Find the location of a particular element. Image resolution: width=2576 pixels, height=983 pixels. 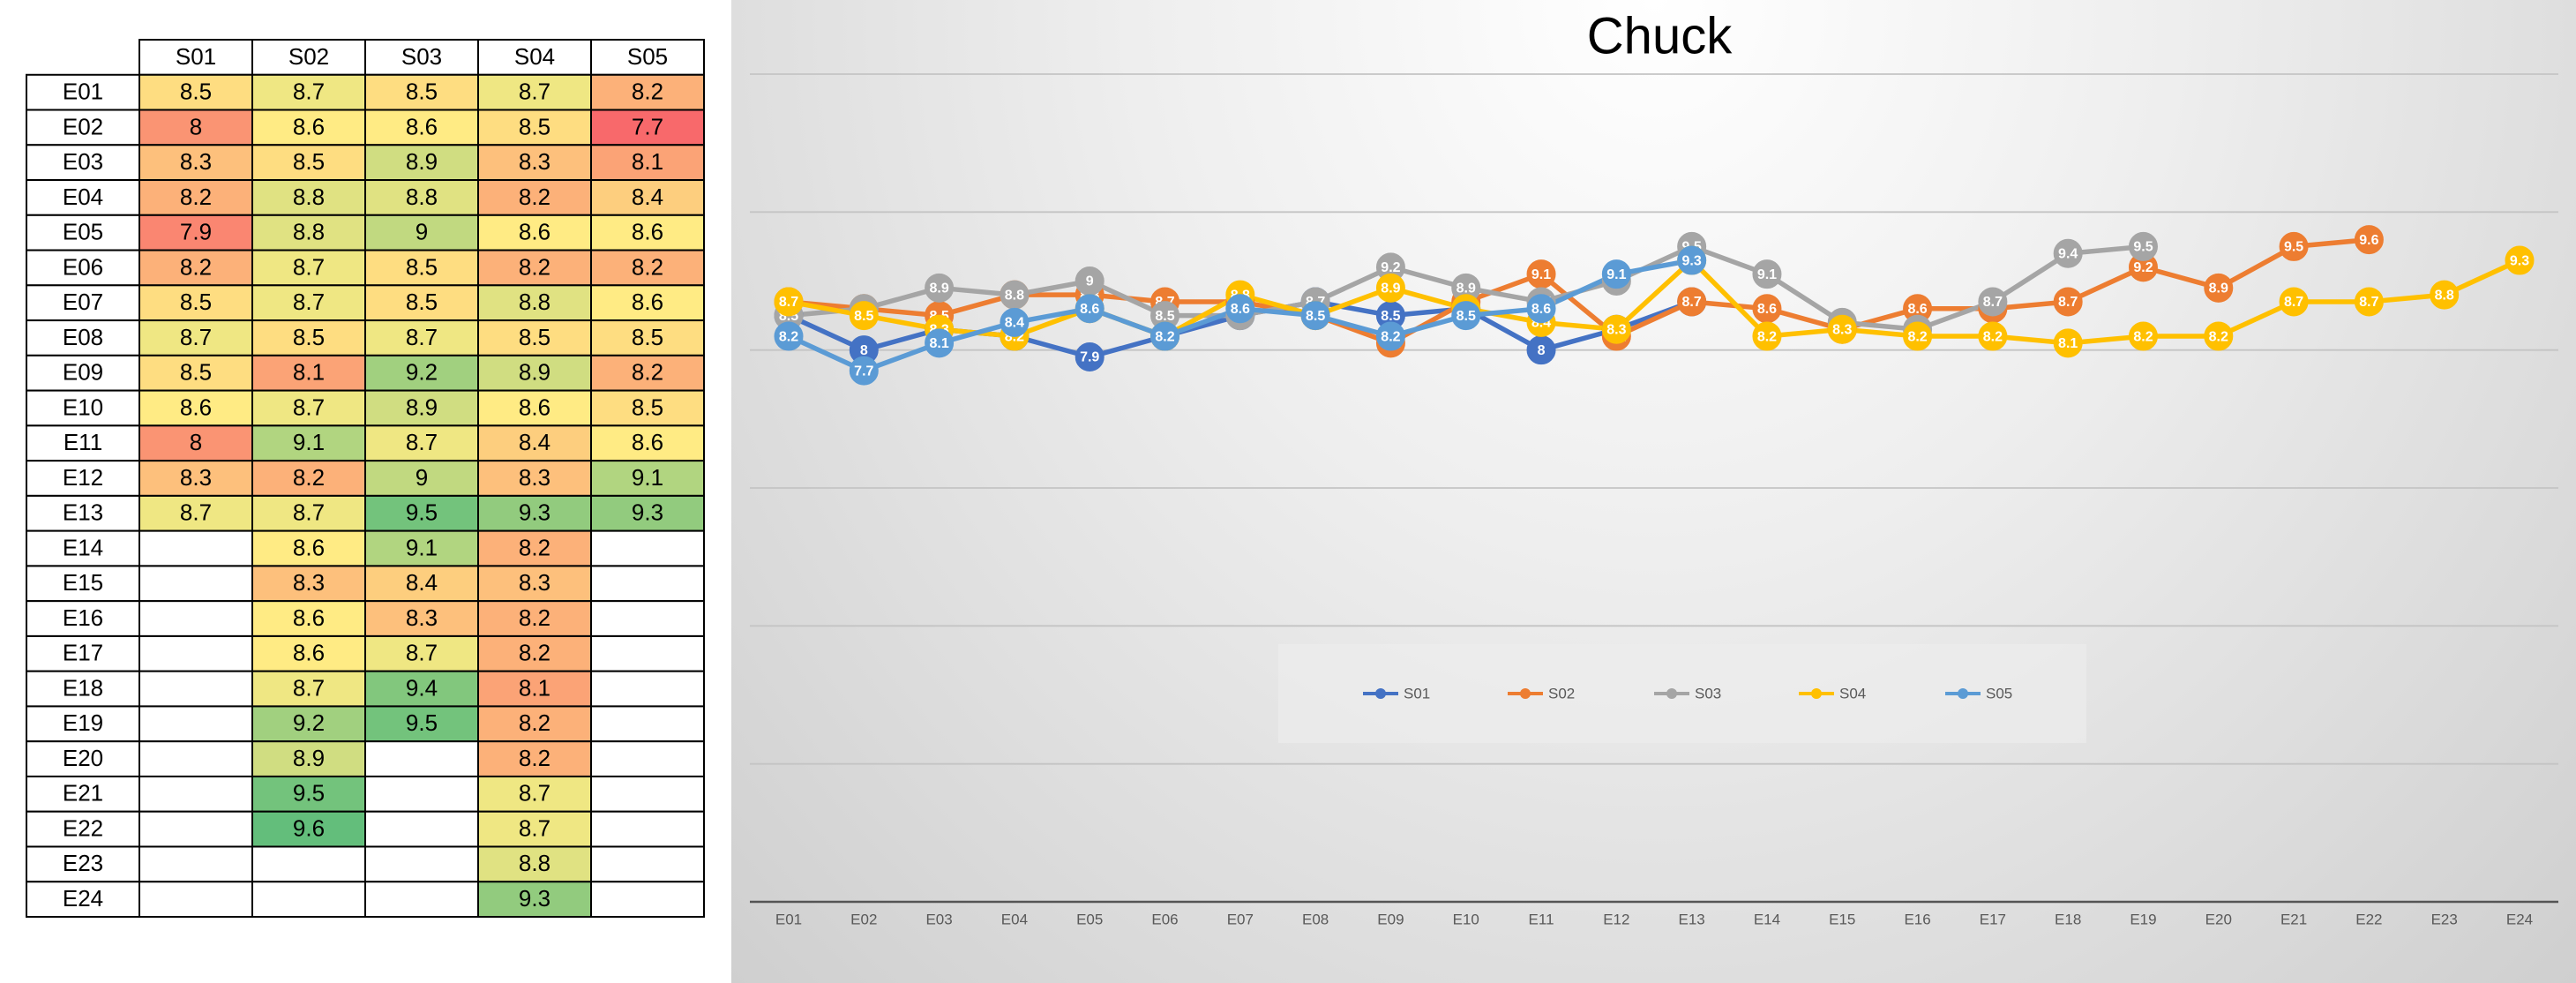

series-line is located at coordinates (1655, 302).